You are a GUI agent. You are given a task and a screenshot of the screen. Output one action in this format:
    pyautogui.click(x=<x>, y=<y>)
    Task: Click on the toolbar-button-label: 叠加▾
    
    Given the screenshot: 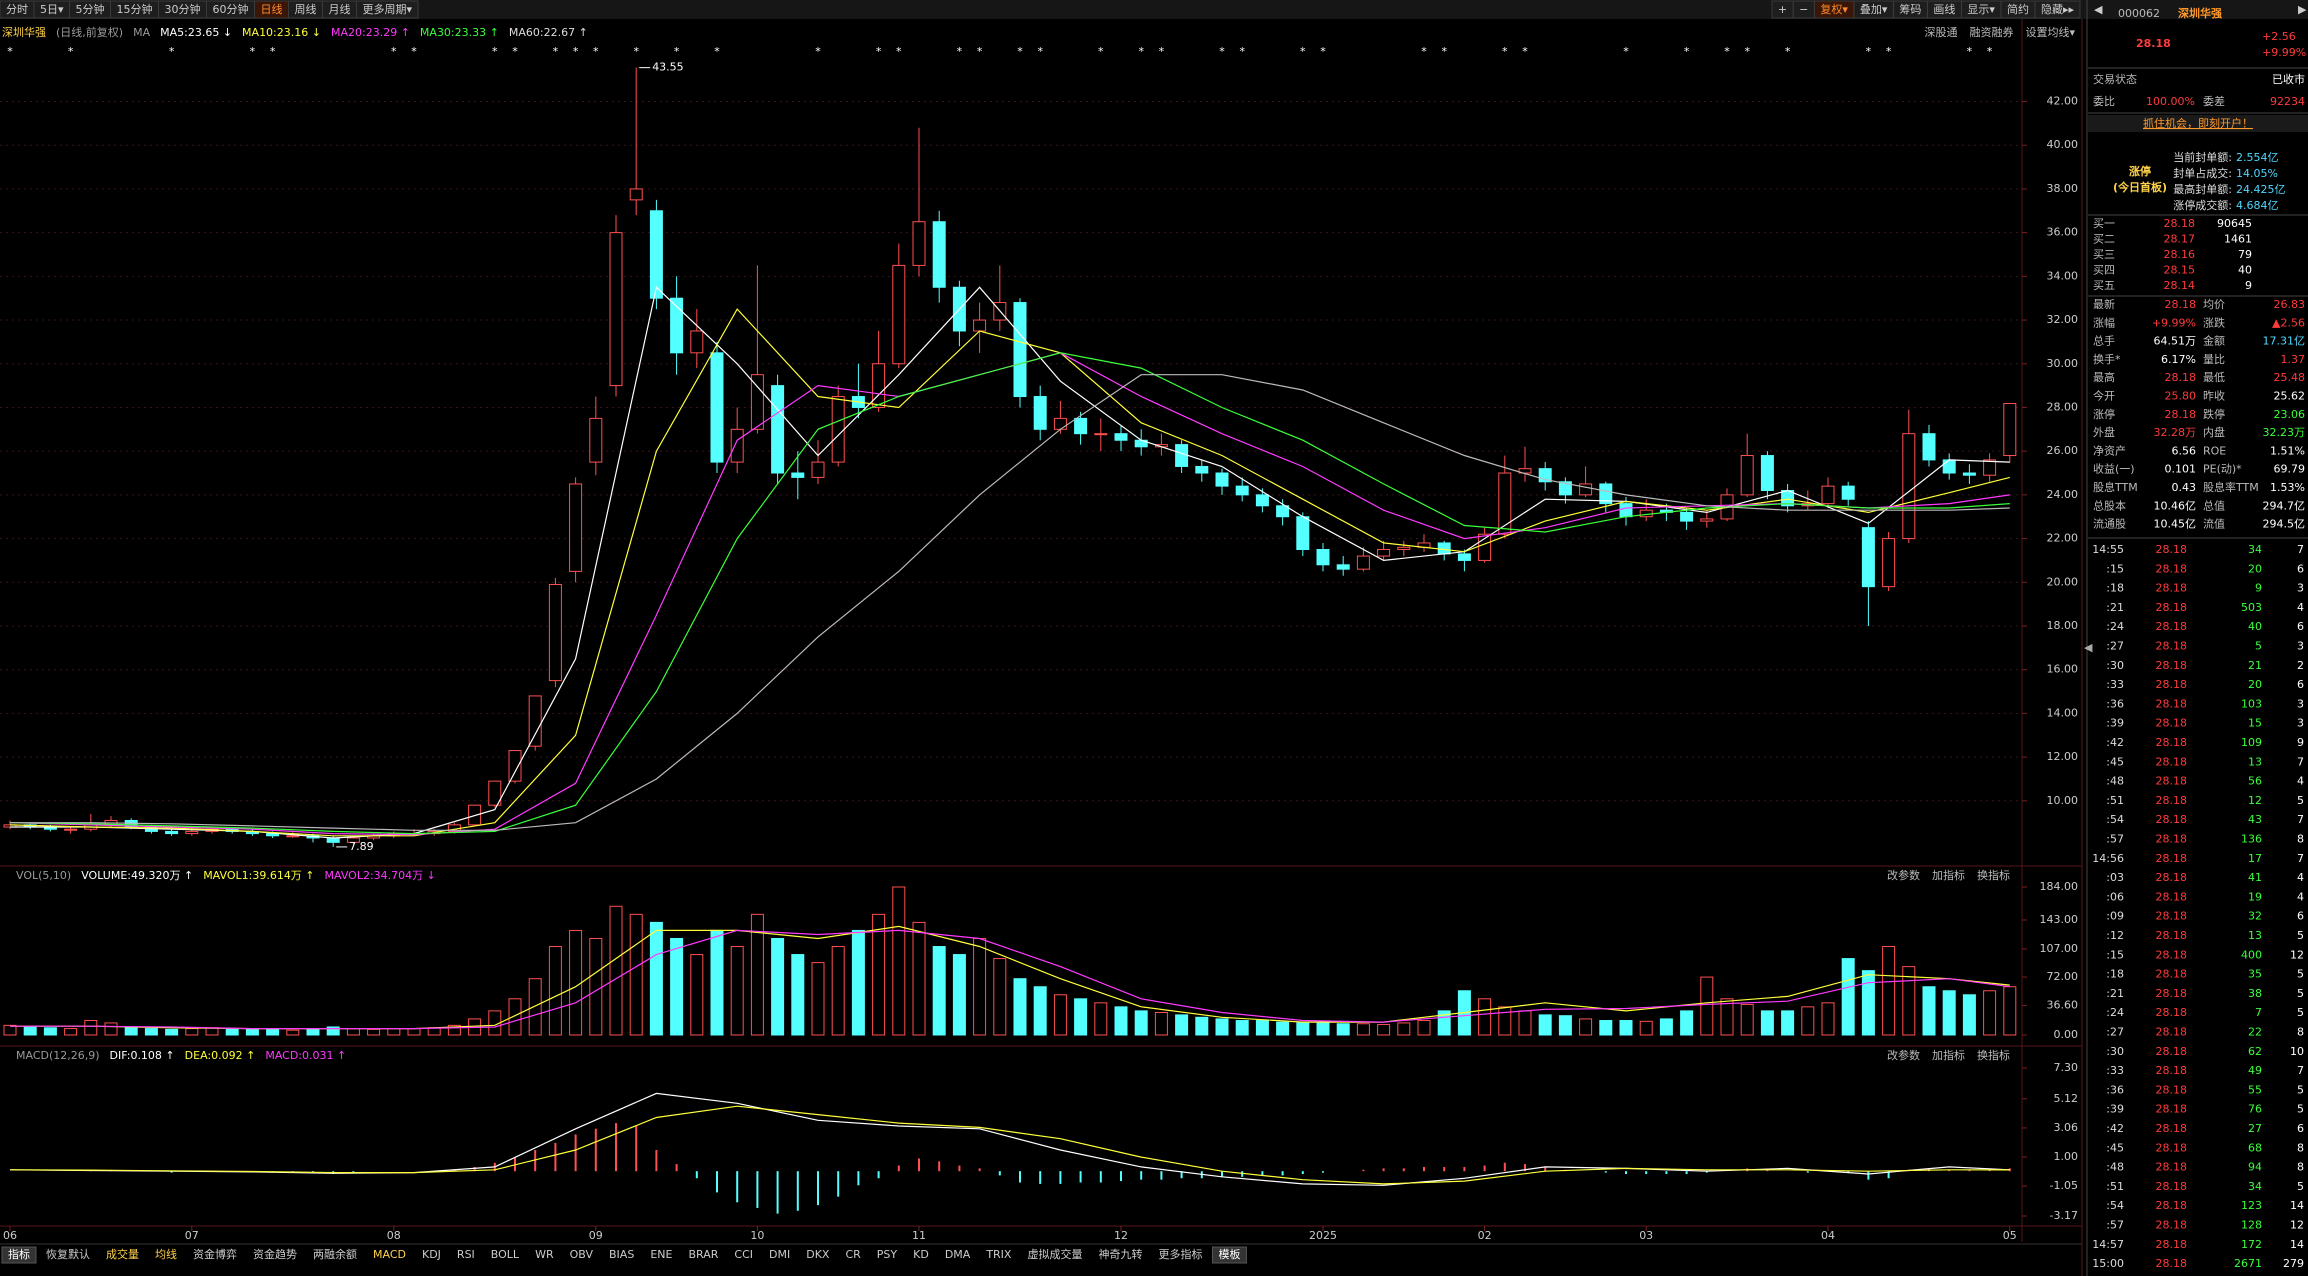 What is the action you would take?
    pyautogui.click(x=1874, y=9)
    